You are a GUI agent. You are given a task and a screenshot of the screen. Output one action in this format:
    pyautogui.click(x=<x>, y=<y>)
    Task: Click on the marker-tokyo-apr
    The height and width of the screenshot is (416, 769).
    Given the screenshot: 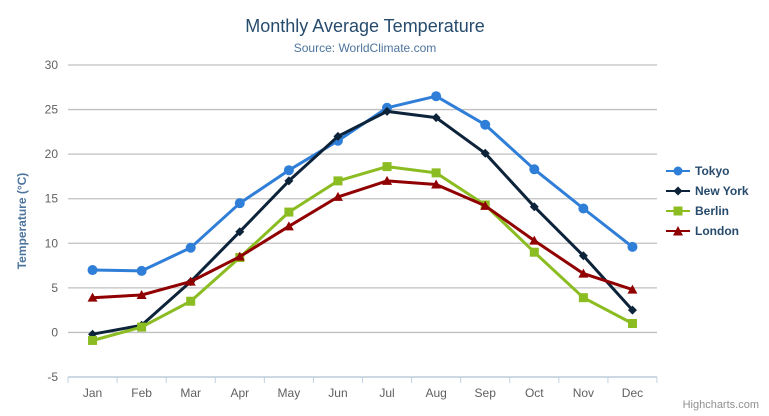 What is the action you would take?
    pyautogui.click(x=239, y=203)
    